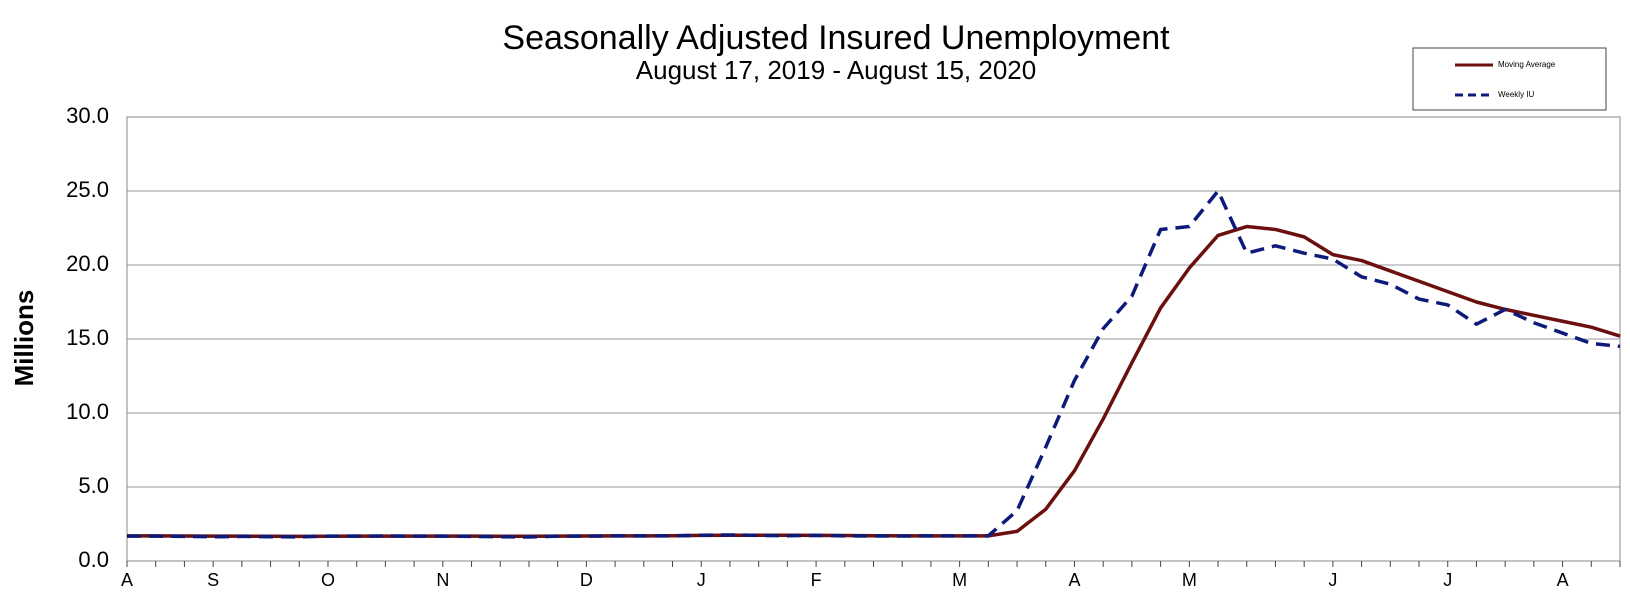  I want to click on x-tick-label: S, so click(213, 580).